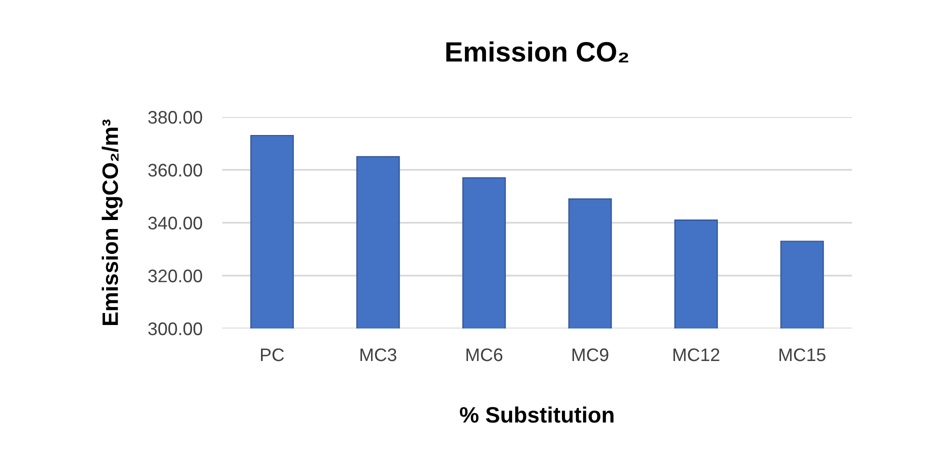 This screenshot has width=926, height=450. I want to click on y-tick-label: 360.00, so click(175, 170).